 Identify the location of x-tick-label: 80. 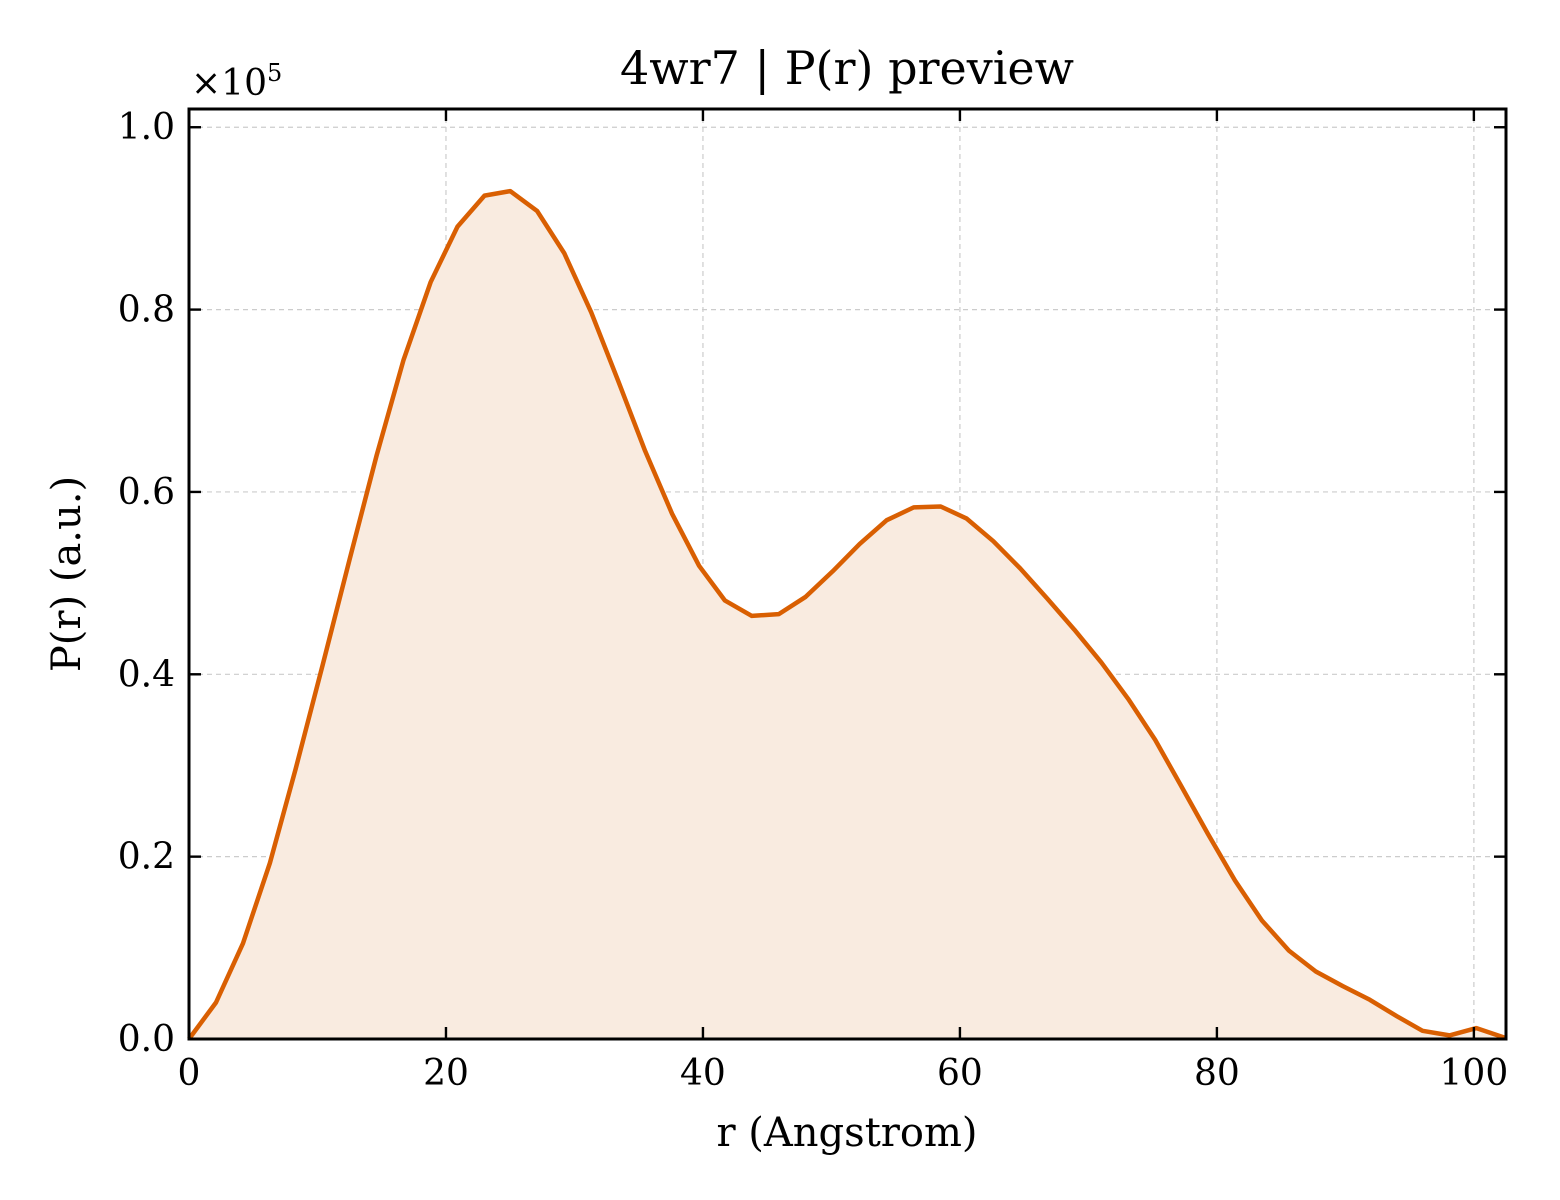
(1217, 1073).